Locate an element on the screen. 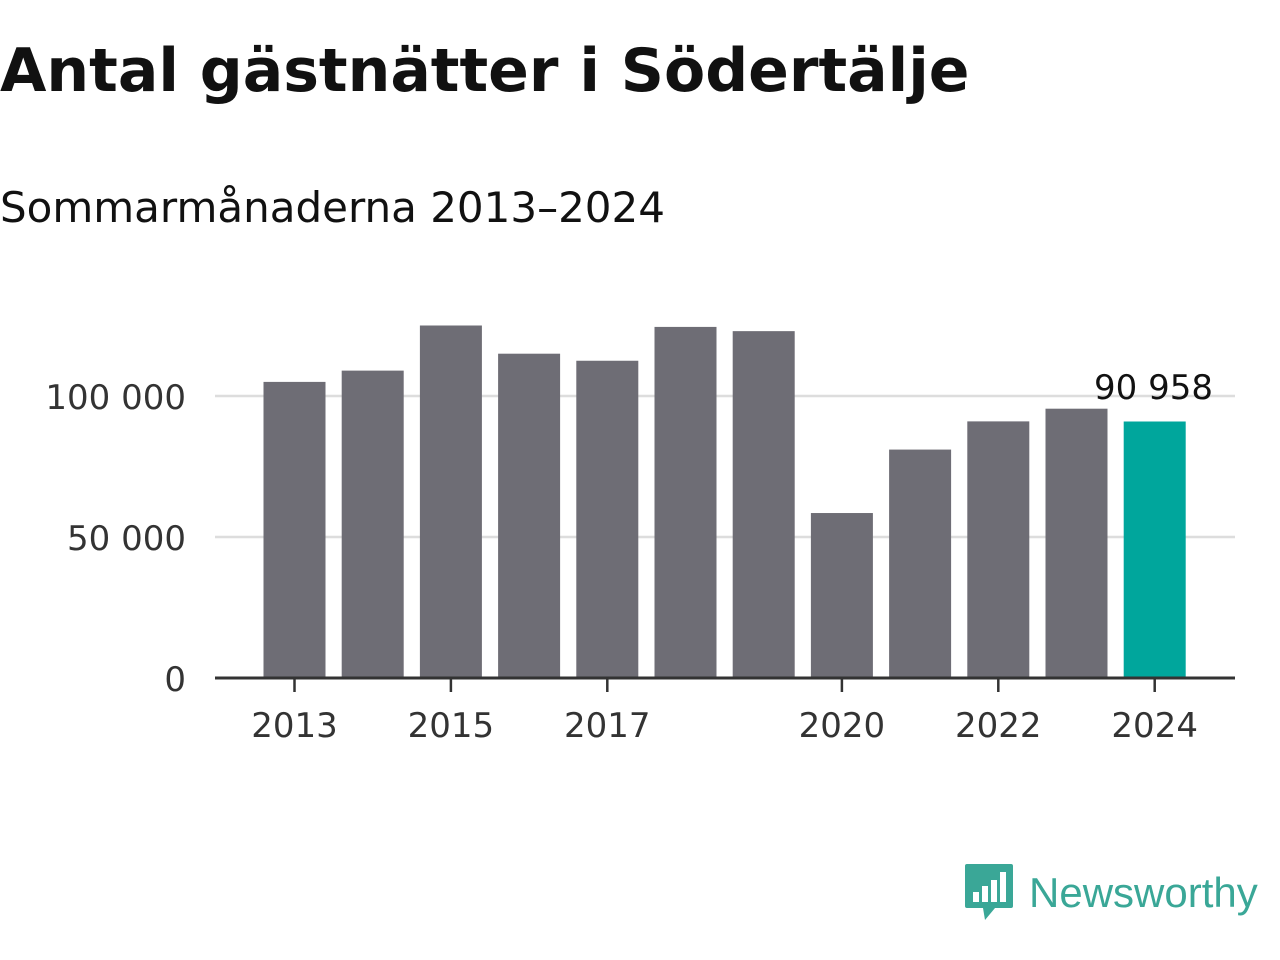  chart-title: Antal gästnätter i Södertälje is located at coordinates (485, 71).